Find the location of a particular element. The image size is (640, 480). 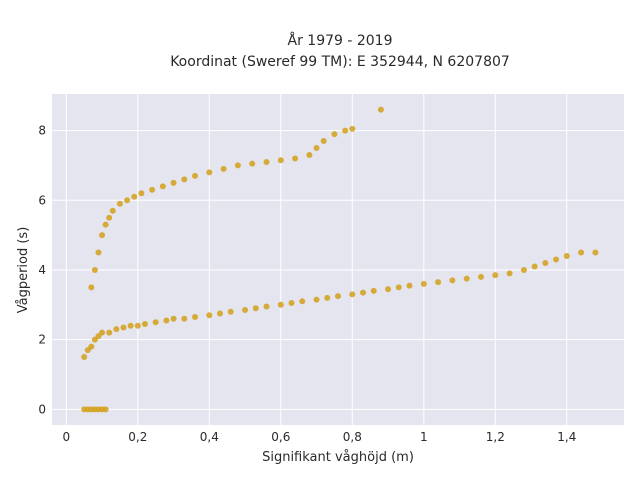

y-tick-label: 2 is located at coordinates (42, 340).